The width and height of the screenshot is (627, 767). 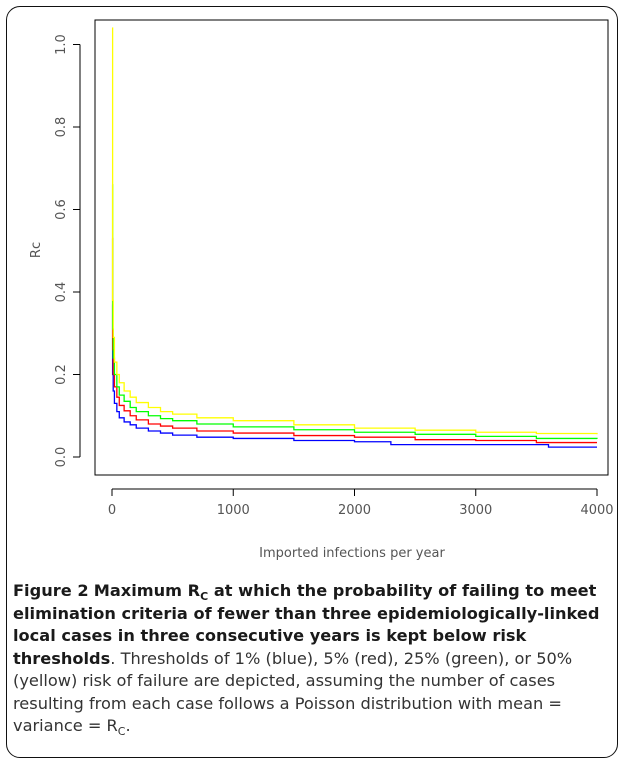 I want to click on x-tick-label: 1000, so click(x=233, y=510).